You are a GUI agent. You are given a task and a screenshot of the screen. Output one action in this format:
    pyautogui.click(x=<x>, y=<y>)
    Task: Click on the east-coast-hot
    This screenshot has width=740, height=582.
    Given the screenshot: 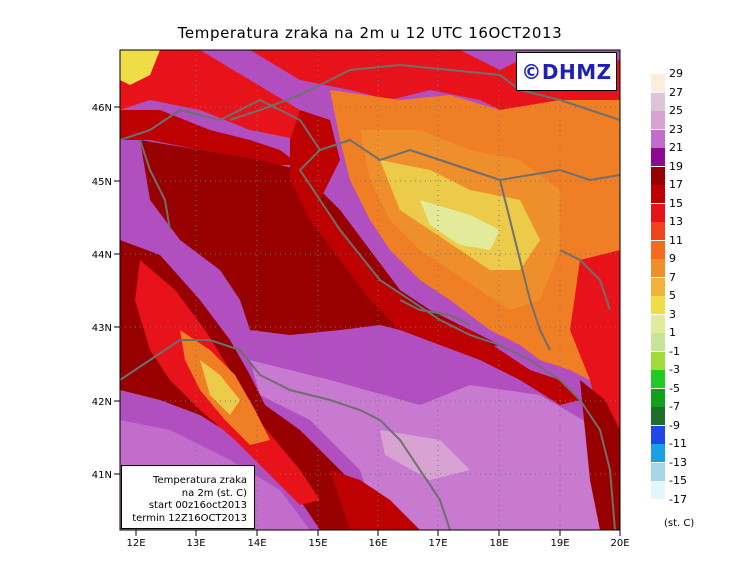 What is the action you would take?
    pyautogui.click(x=600, y=455)
    